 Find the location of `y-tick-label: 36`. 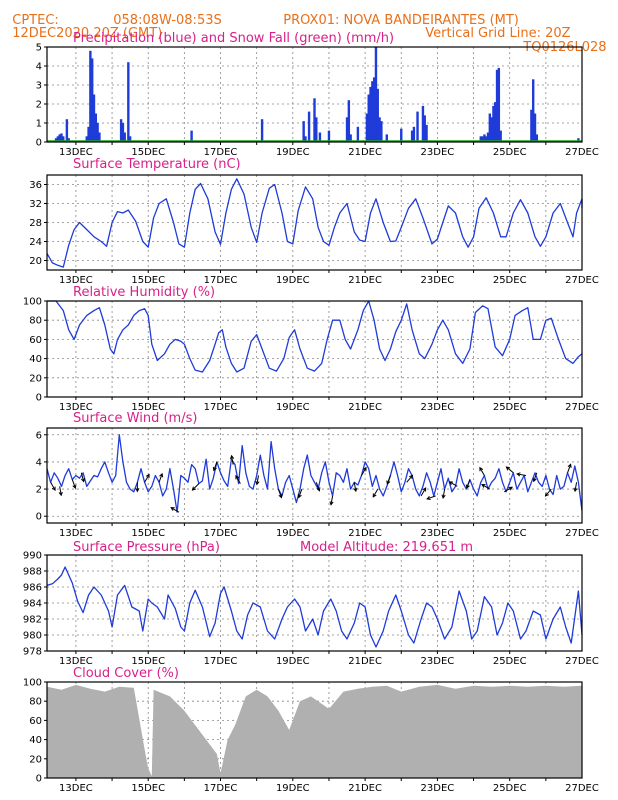

y-tick-label: 36 is located at coordinates (35, 185).